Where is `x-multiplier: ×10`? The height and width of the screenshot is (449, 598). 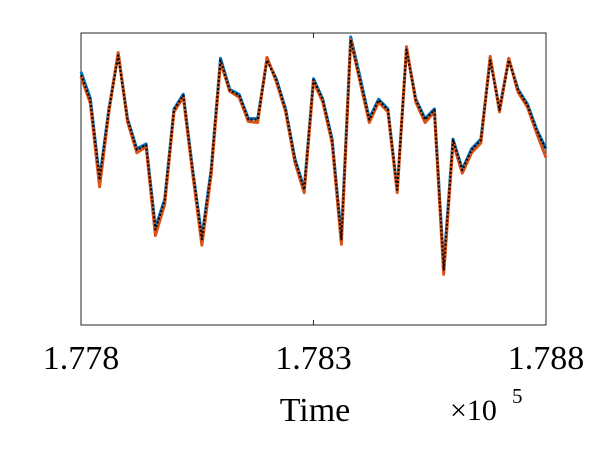
x-multiplier: ×10 is located at coordinates (473, 410).